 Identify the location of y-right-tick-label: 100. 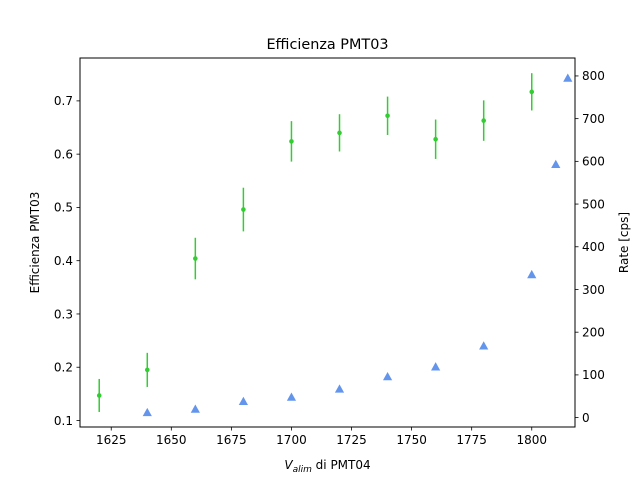
(593, 375).